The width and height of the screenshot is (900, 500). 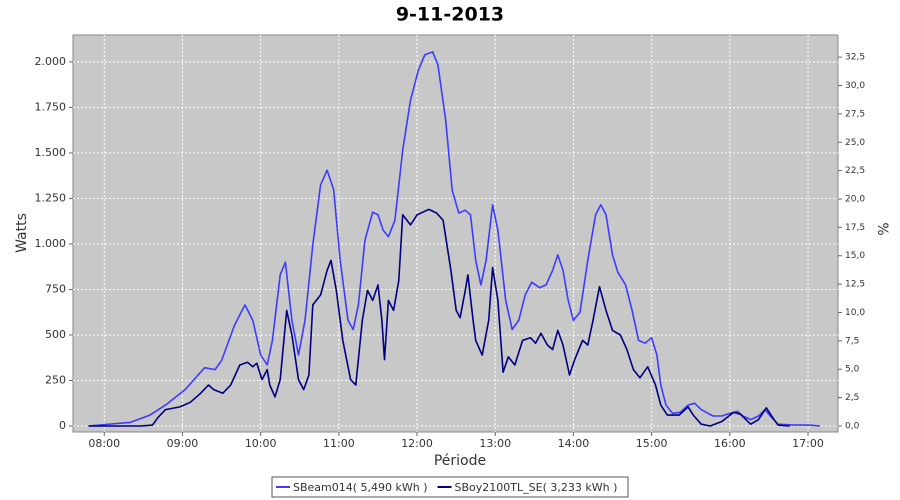 What do you see at coordinates (882, 228) in the screenshot?
I see `y2-axis-label: %` at bounding box center [882, 228].